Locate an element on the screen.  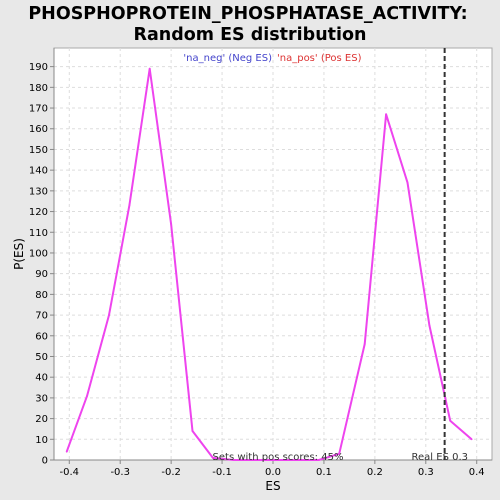
y-axis-label: P(ES) is located at coordinates (19, 254).